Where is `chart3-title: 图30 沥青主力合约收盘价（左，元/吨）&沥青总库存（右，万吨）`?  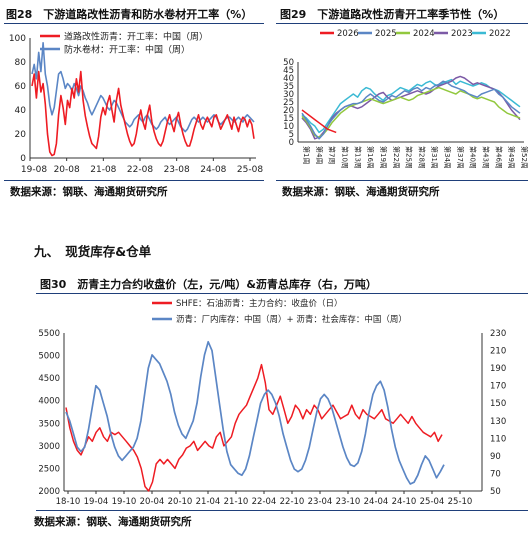 chart3-title: 图30 沥青主力合约收盘价（左，元/吨）&沥青总库存（右，万吨） is located at coordinates (208, 284).